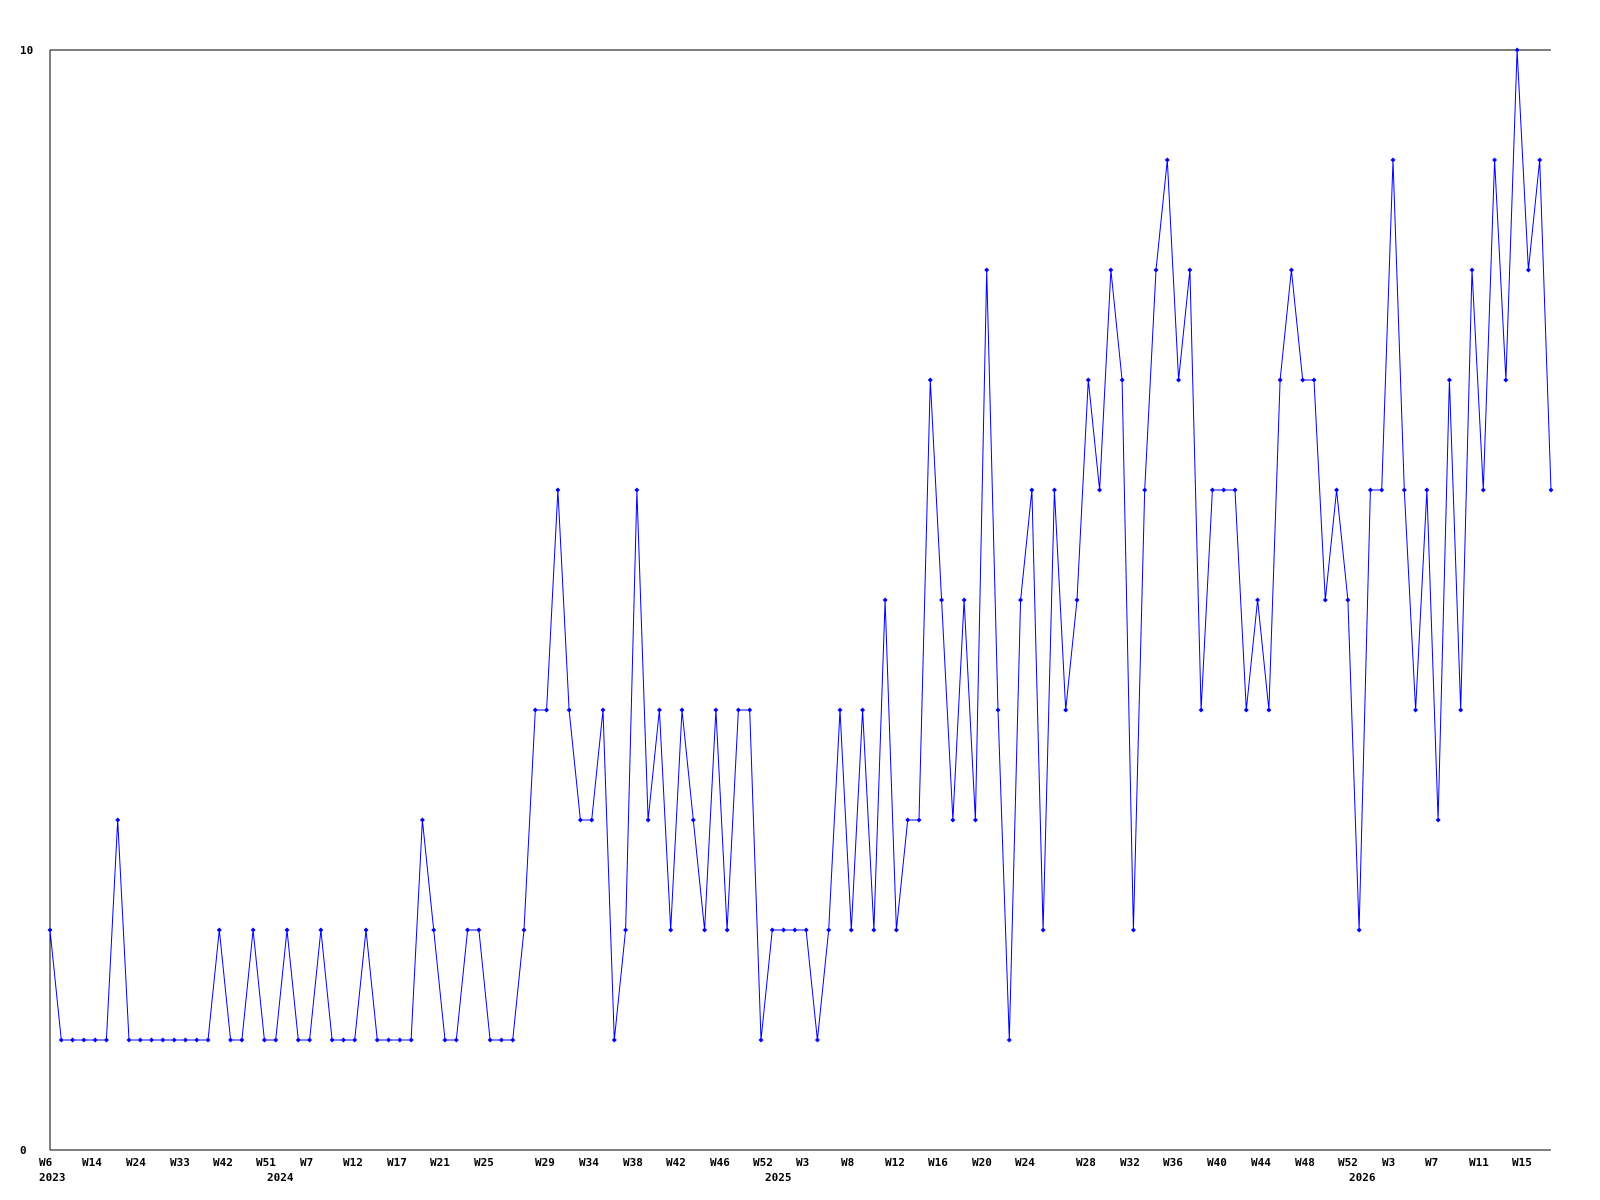 This screenshot has height=1200, width=1600. Describe the element at coordinates (589, 1162) in the screenshot. I see `x-tick-label: W34` at that location.